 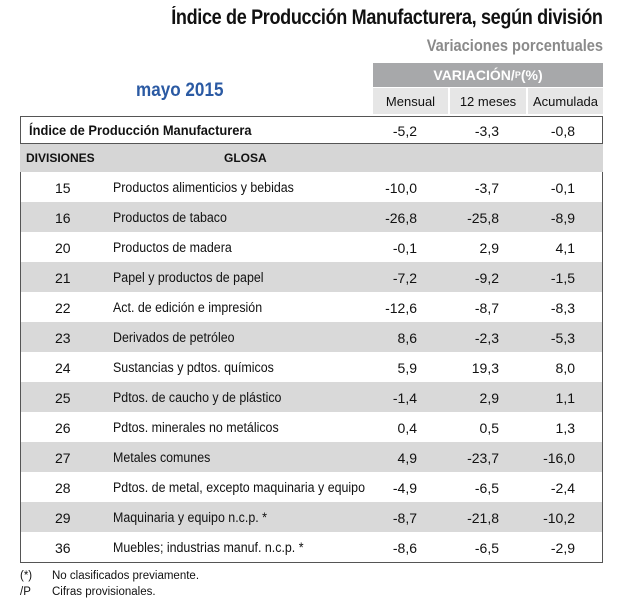 What do you see at coordinates (562, 218) in the screenshot?
I see `value-acumulada: -8,9` at bounding box center [562, 218].